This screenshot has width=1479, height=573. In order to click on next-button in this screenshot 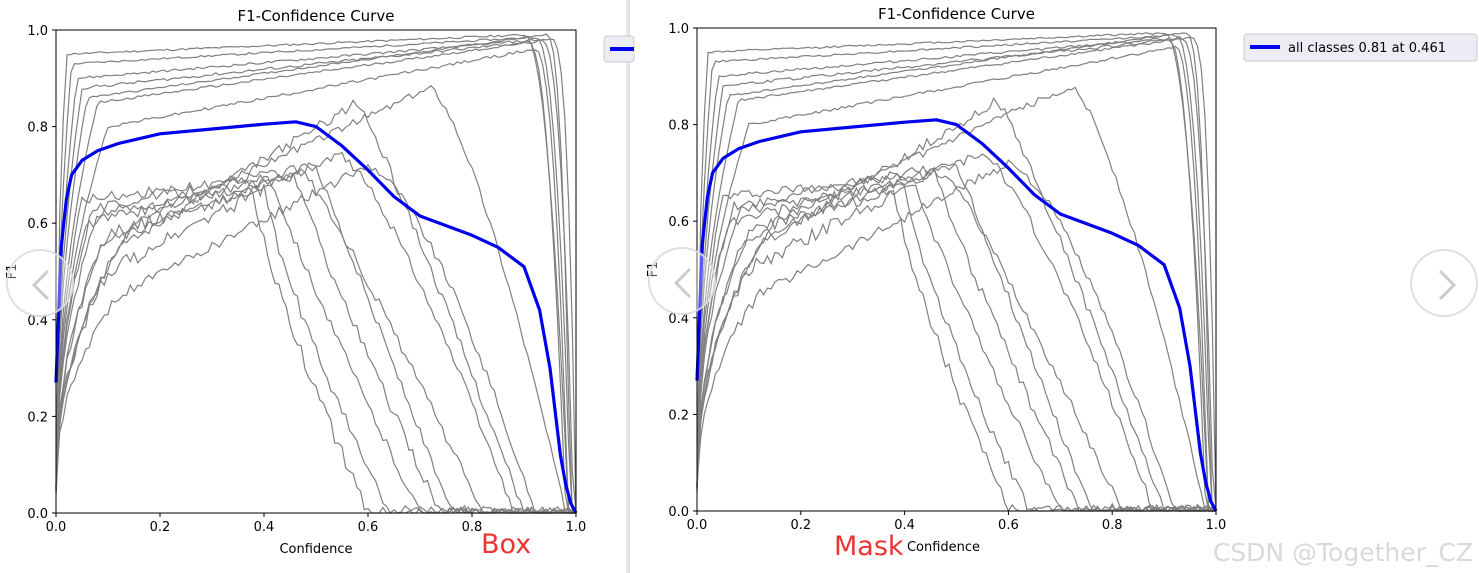, I will do `click(1444, 283)`.